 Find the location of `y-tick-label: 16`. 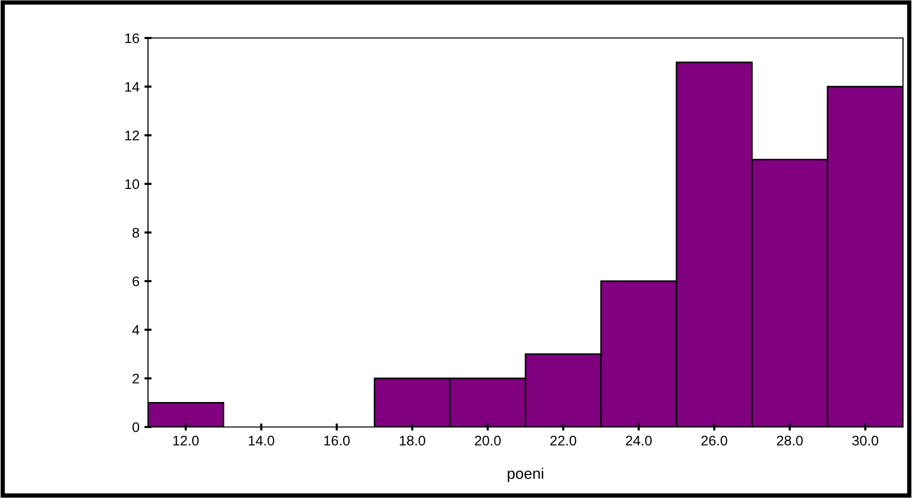

y-tick-label: 16 is located at coordinates (132, 38).